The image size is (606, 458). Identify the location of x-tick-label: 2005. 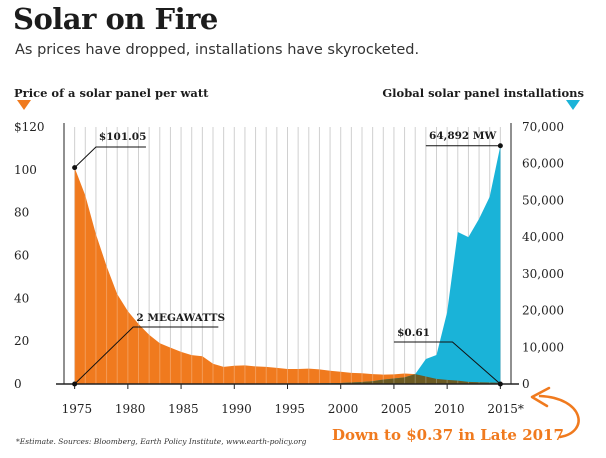
(396, 409).